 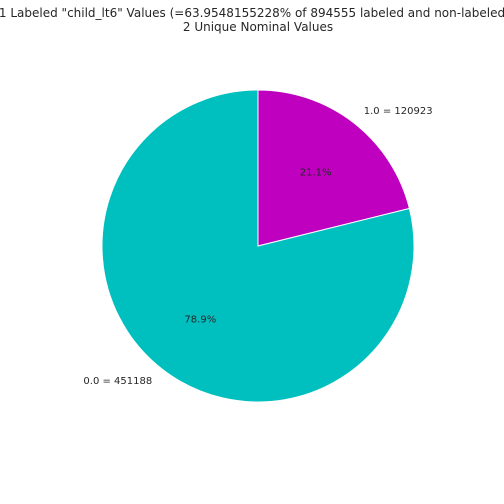 What do you see at coordinates (200, 320) in the screenshot?
I see `slice-percent-label: 78.9%` at bounding box center [200, 320].